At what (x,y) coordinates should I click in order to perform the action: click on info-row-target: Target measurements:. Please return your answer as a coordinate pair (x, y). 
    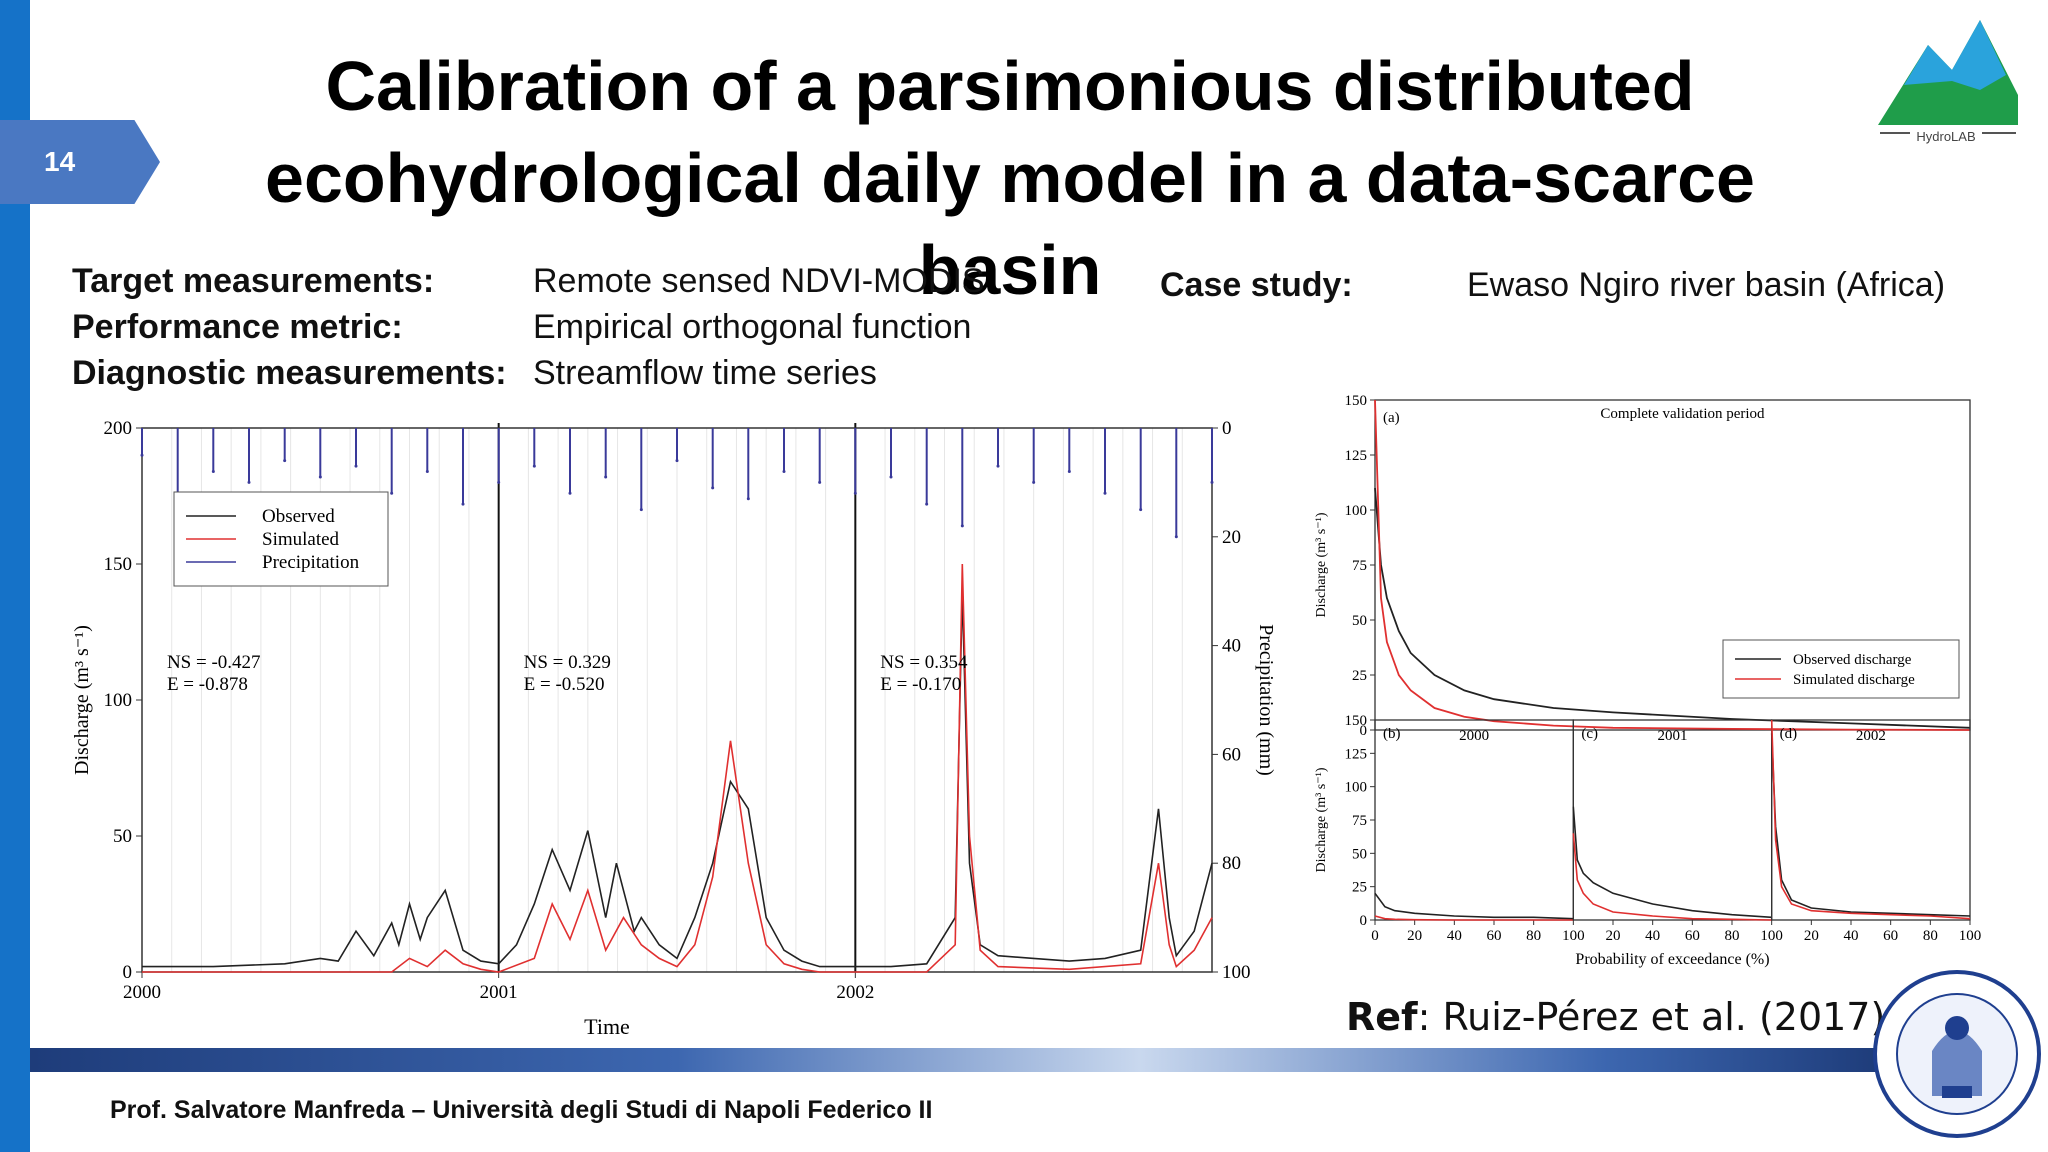
    Looking at the image, I should click on (253, 281).